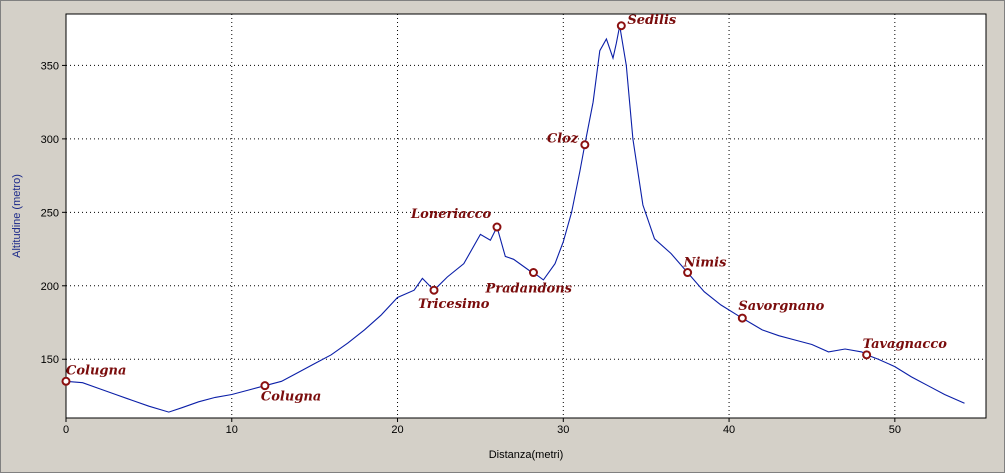  I want to click on waypoint-label: Nimis, so click(705, 263).